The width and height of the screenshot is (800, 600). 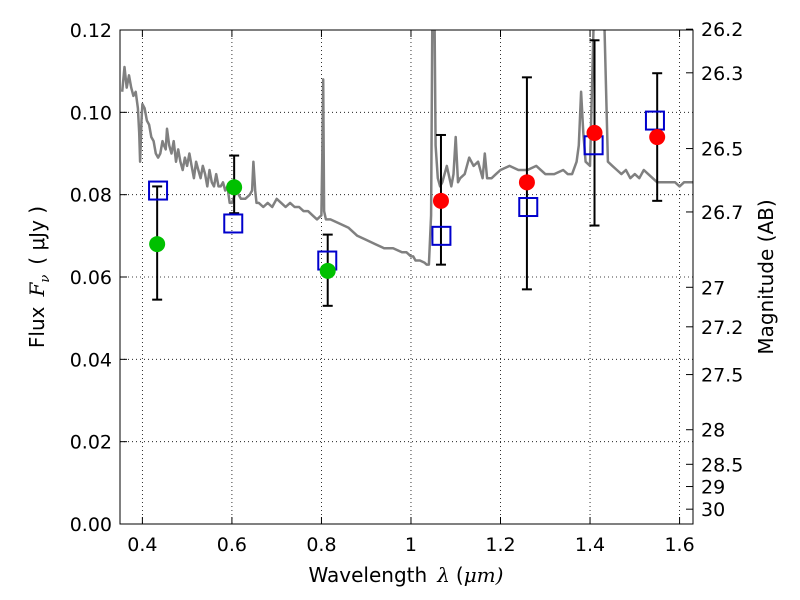 What do you see at coordinates (91, 525) in the screenshot?
I see `y-tick-label: 0.00` at bounding box center [91, 525].